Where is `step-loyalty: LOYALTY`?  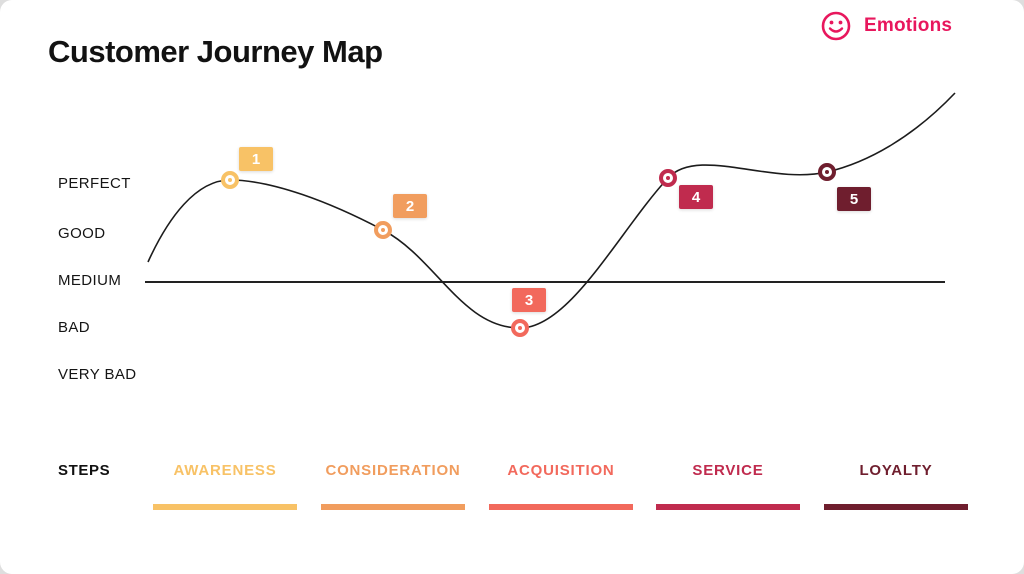 step-loyalty: LOYALTY is located at coordinates (896, 486).